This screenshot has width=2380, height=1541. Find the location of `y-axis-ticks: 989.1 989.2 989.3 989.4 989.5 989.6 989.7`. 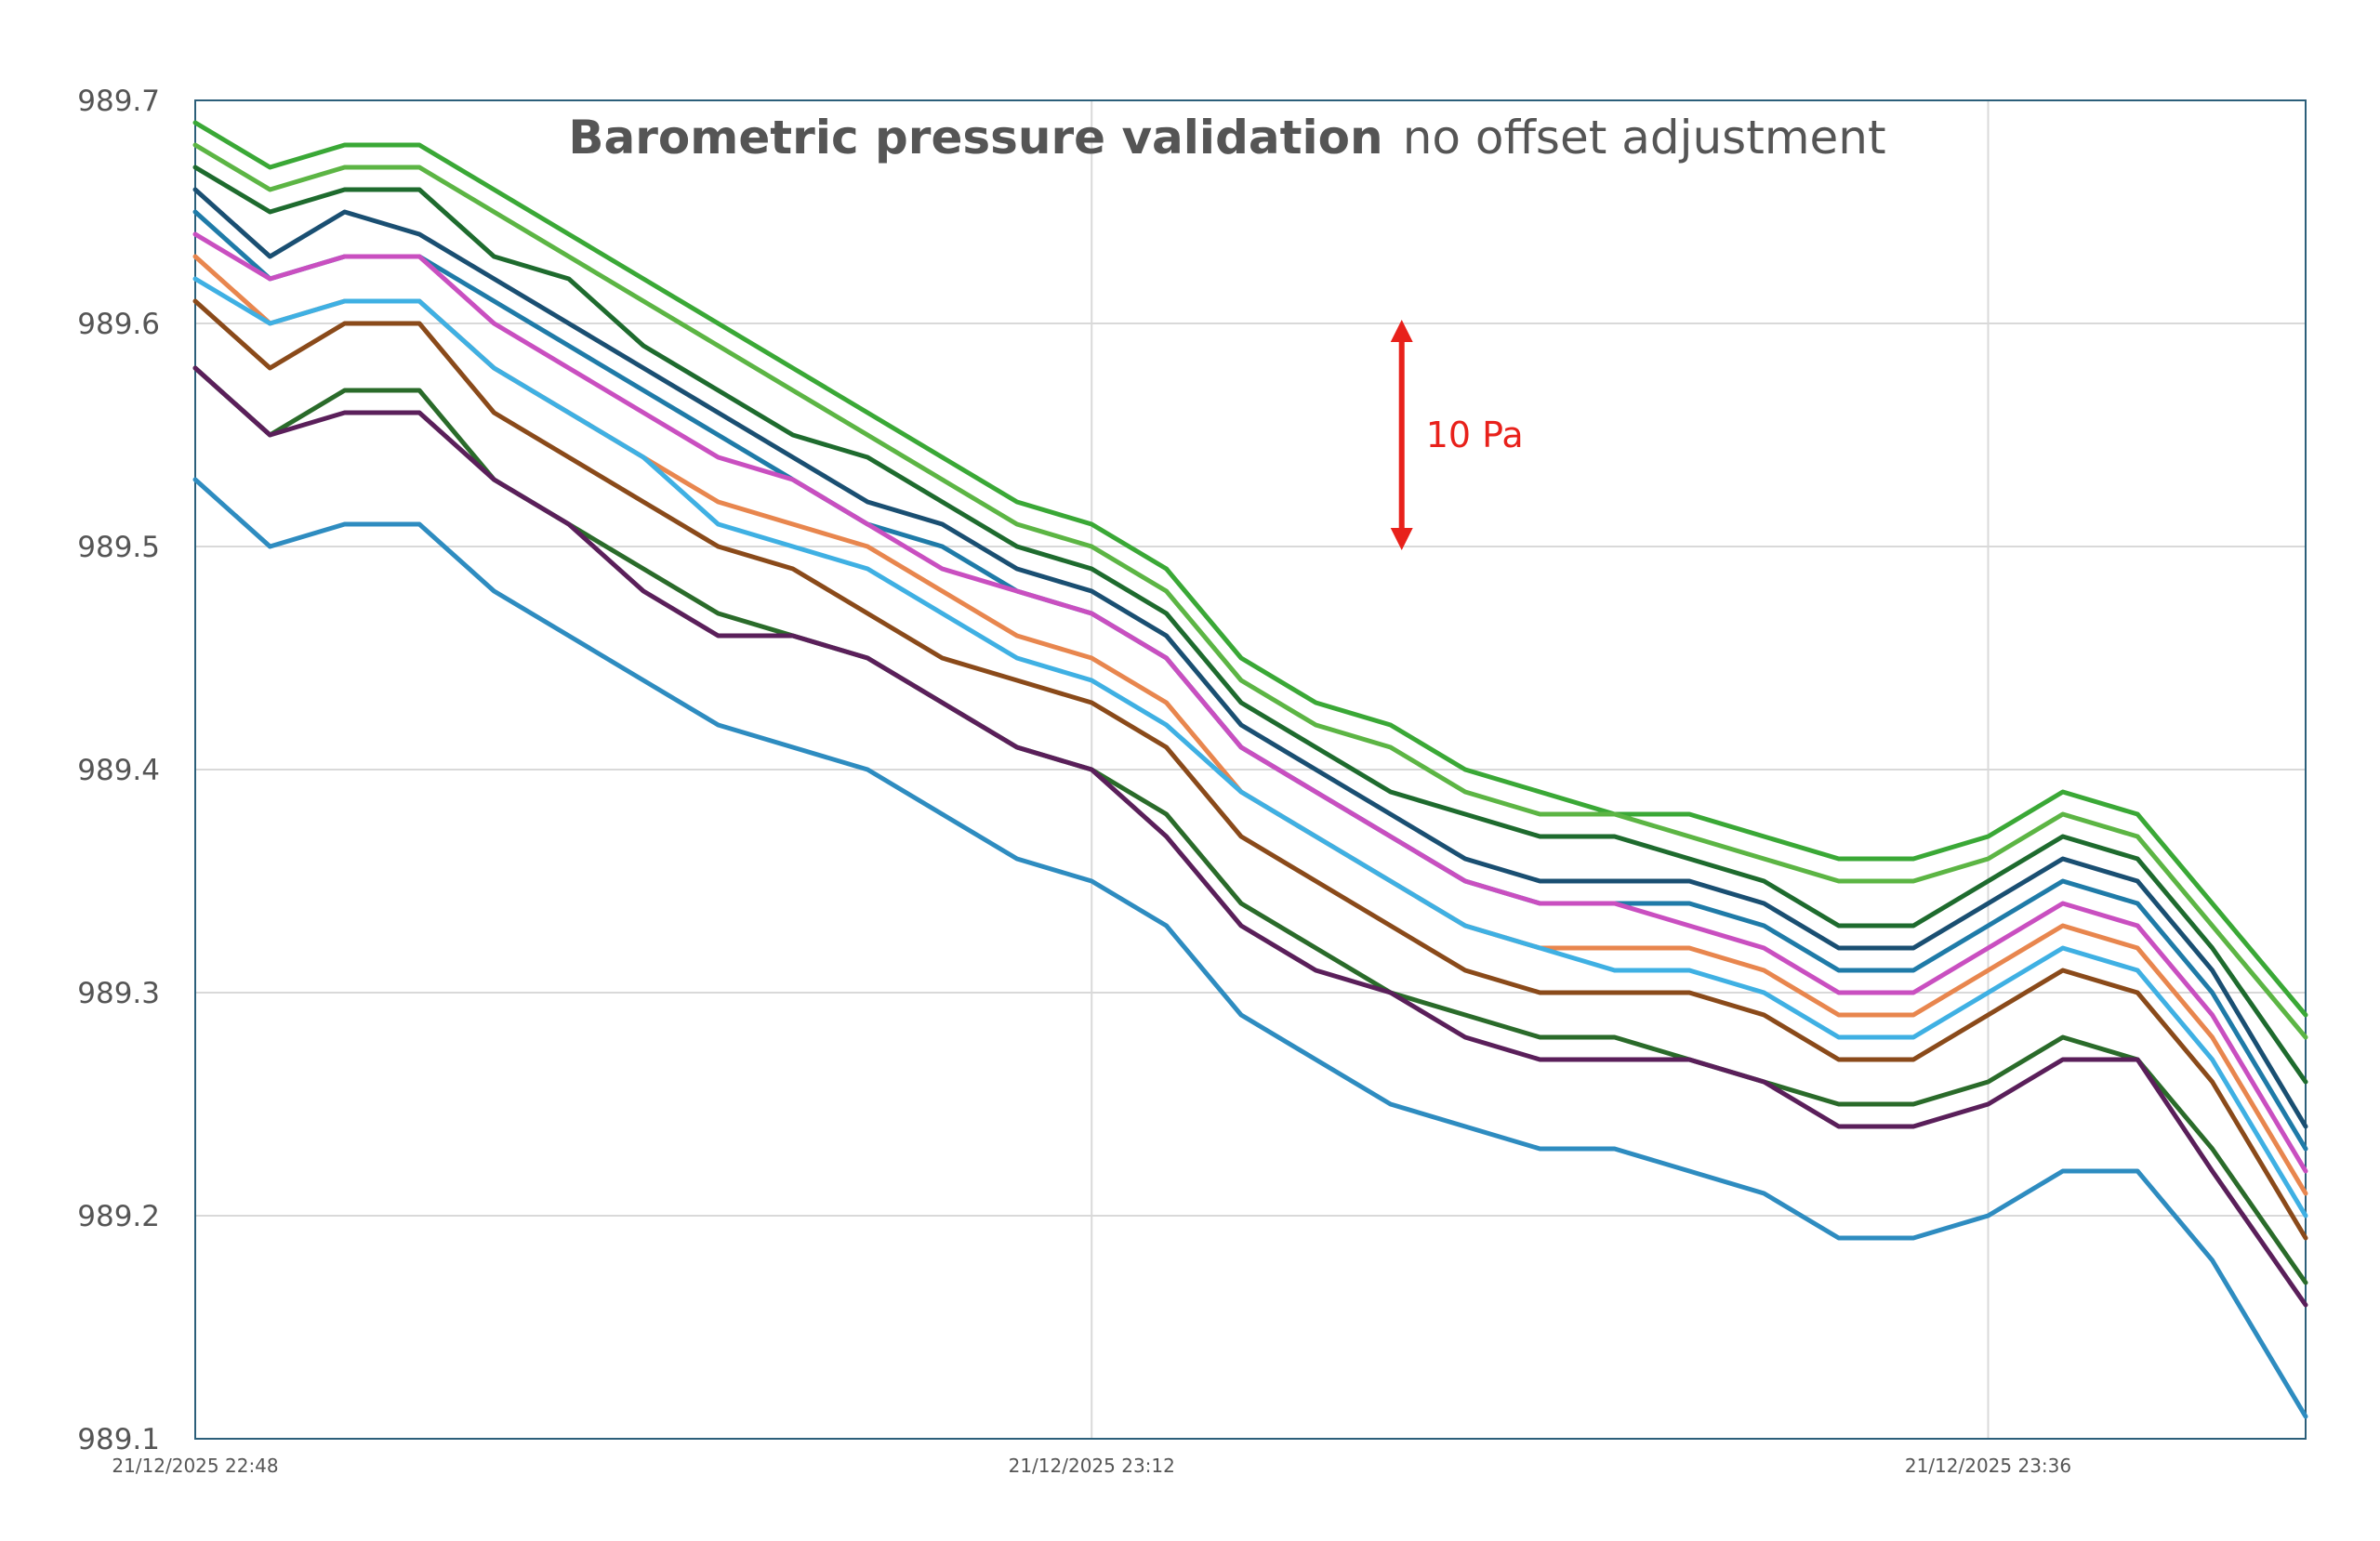

y-axis-ticks: 989.1 989.2 989.3 989.4 989.5 989.6 989.7 is located at coordinates (118, 770).